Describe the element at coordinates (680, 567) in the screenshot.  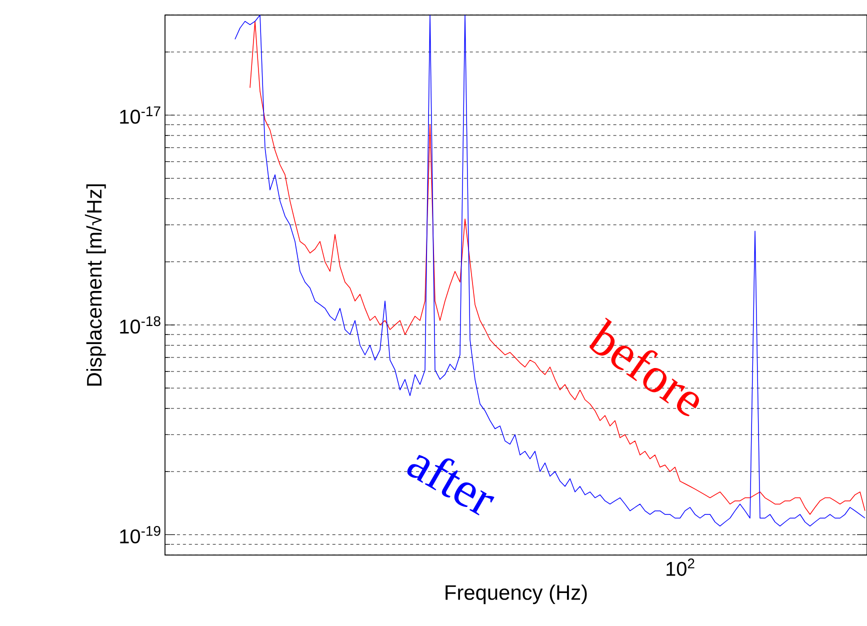
I see `text: 10$^{2}$` at that location.